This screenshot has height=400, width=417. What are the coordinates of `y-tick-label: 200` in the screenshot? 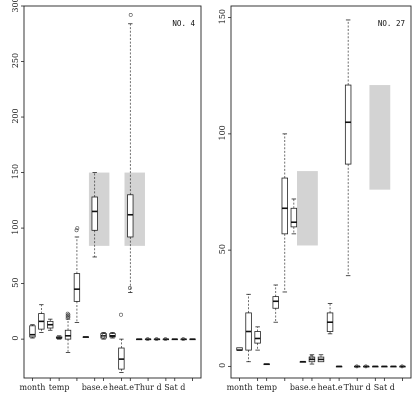 It's located at (15, 115).